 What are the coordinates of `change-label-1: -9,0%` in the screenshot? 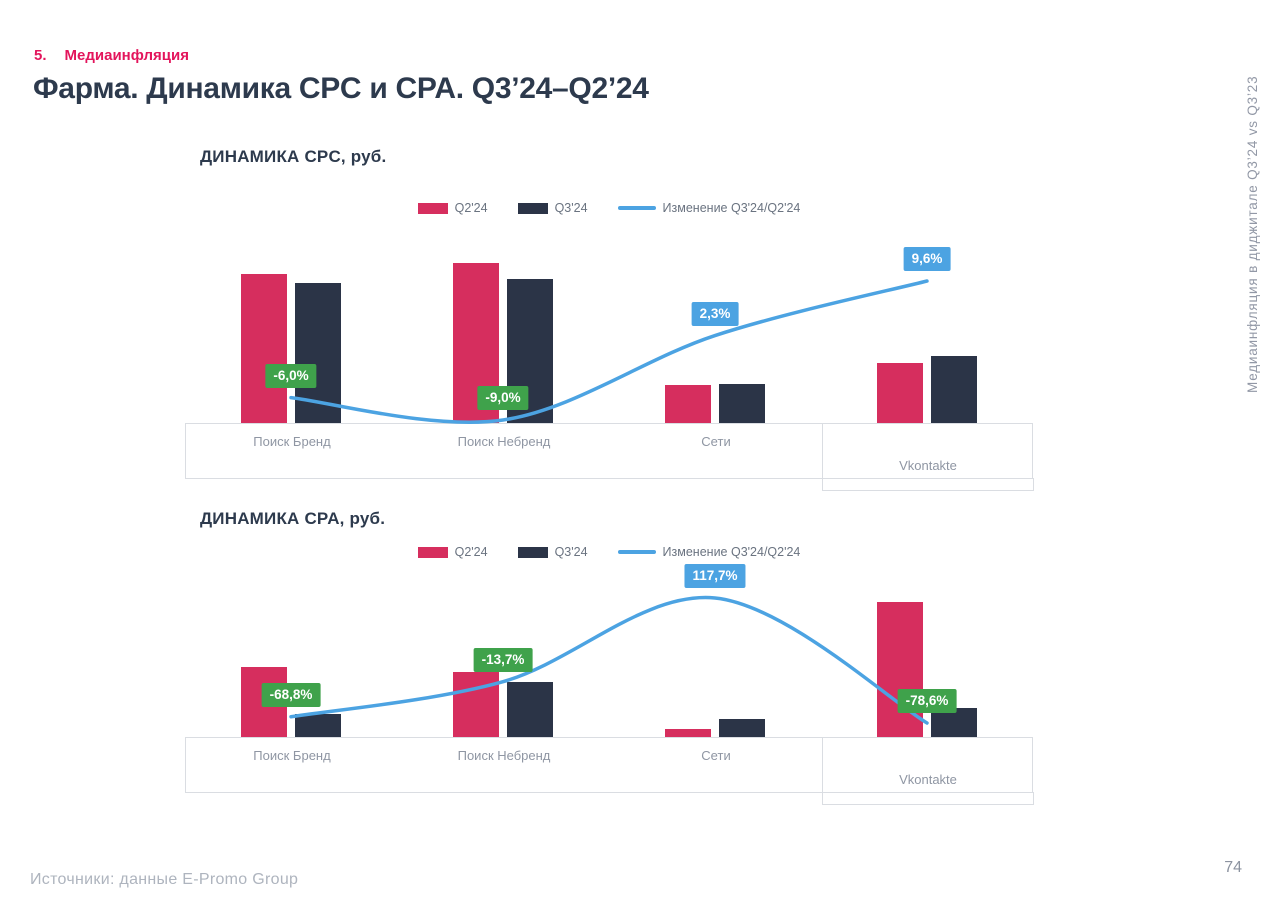 It's located at (503, 398).